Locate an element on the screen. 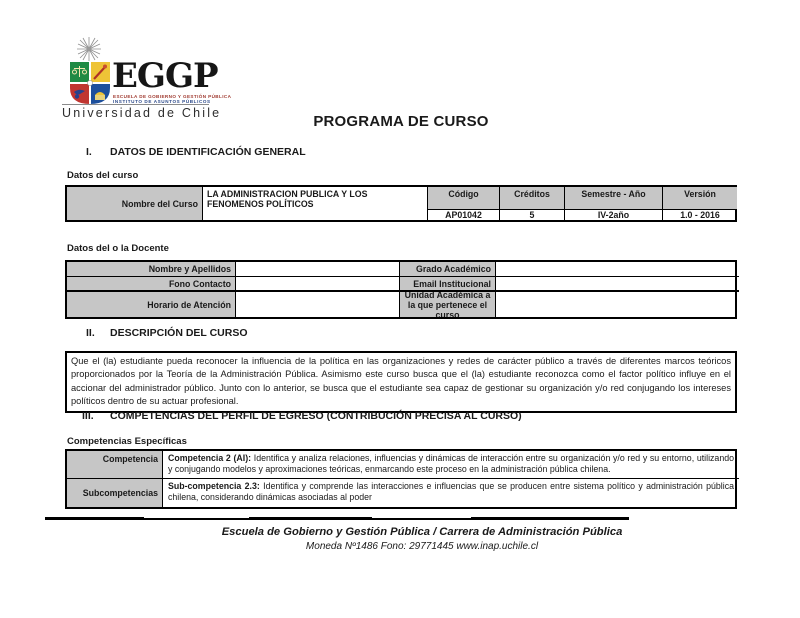 Image resolution: width=800 pixels, height=618 pixels. course-name-label: Nombre del Curso is located at coordinates (134, 203).